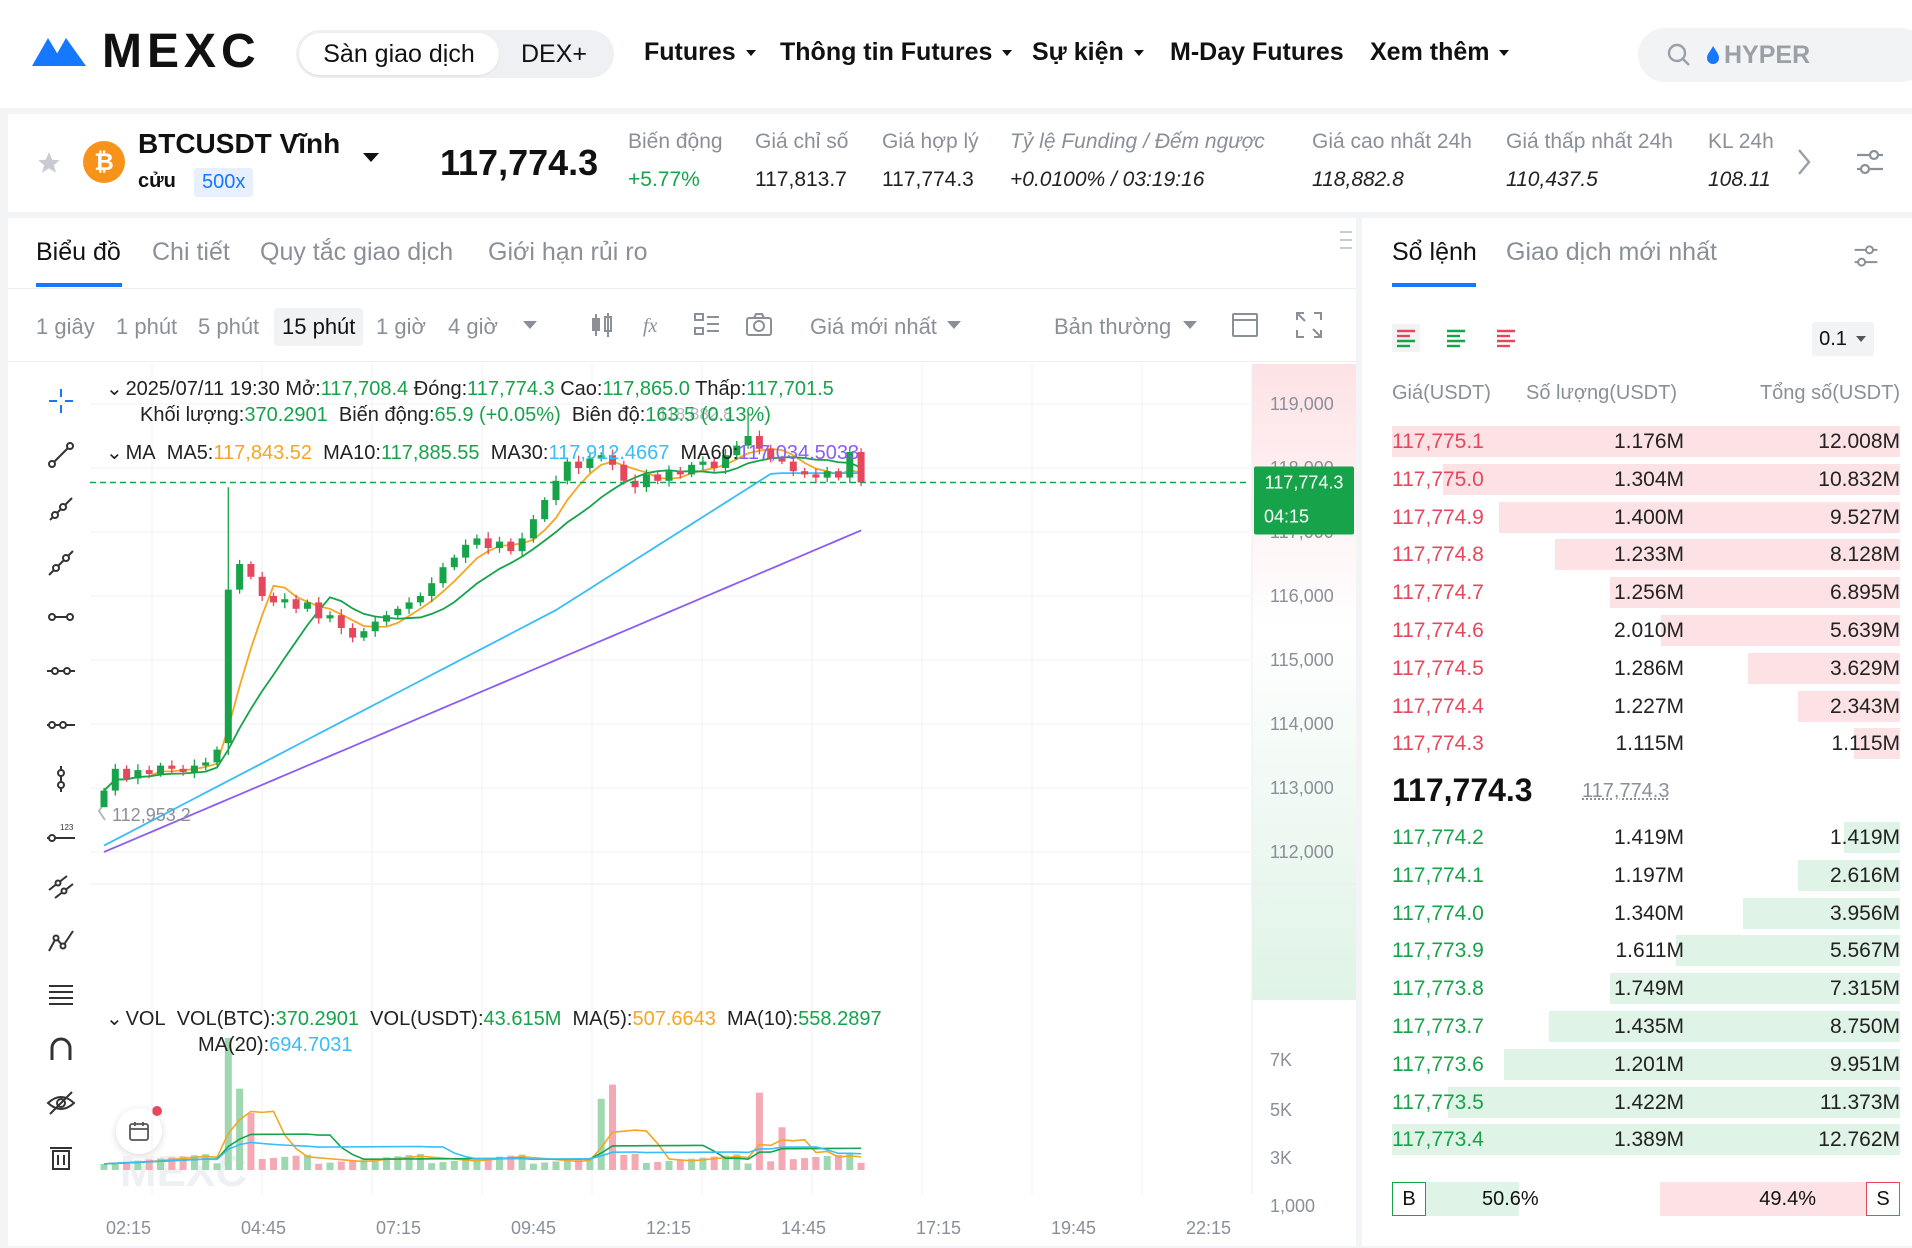 This screenshot has height=1248, width=1912. Describe the element at coordinates (1190, 325) in the screenshot. I see `view-mode-dropdown-icon` at that location.